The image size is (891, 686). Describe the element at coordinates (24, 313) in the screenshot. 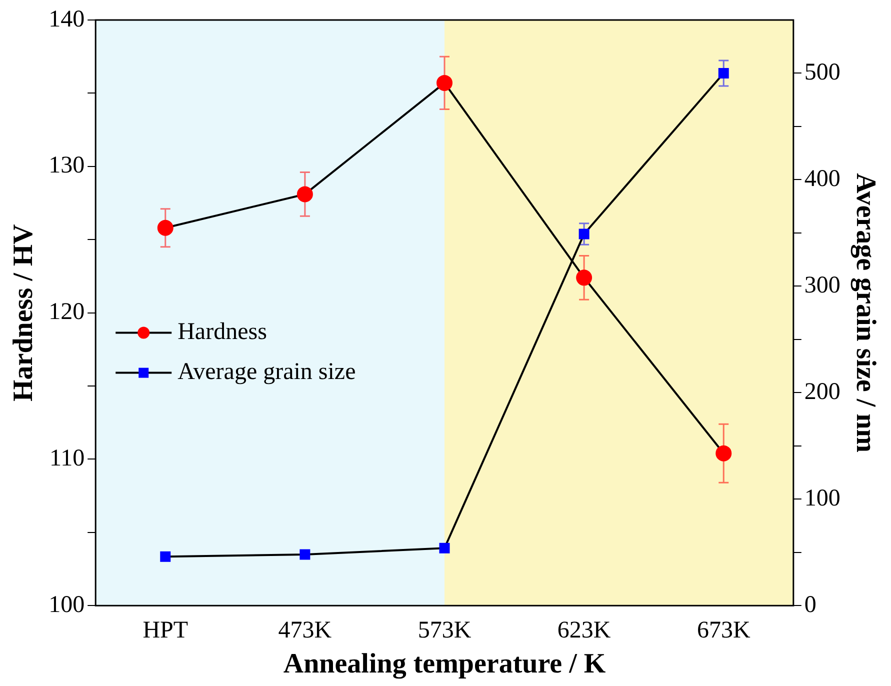

I see `y-axis-title: Hardness / HV` at that location.